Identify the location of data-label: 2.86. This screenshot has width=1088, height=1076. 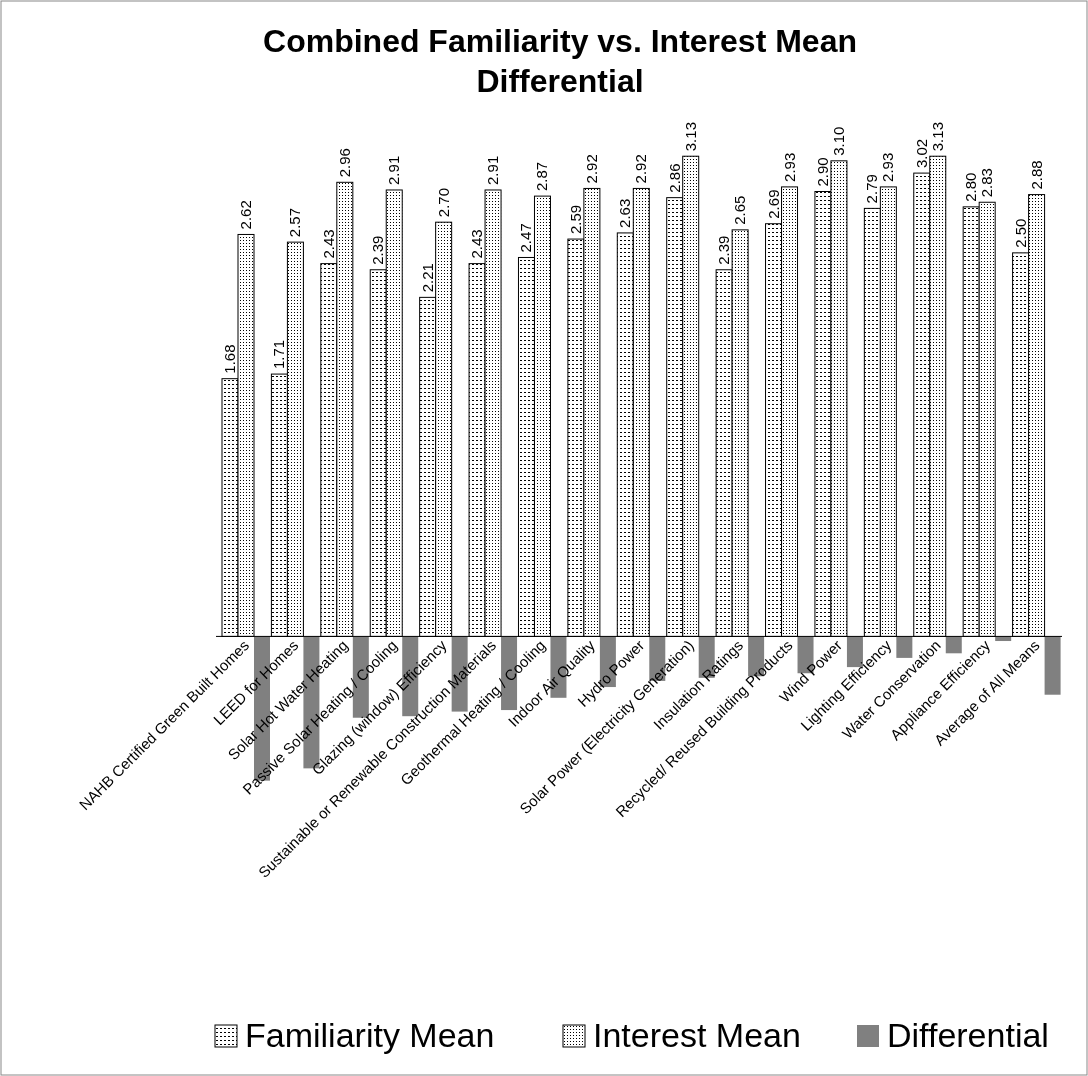
(674, 178).